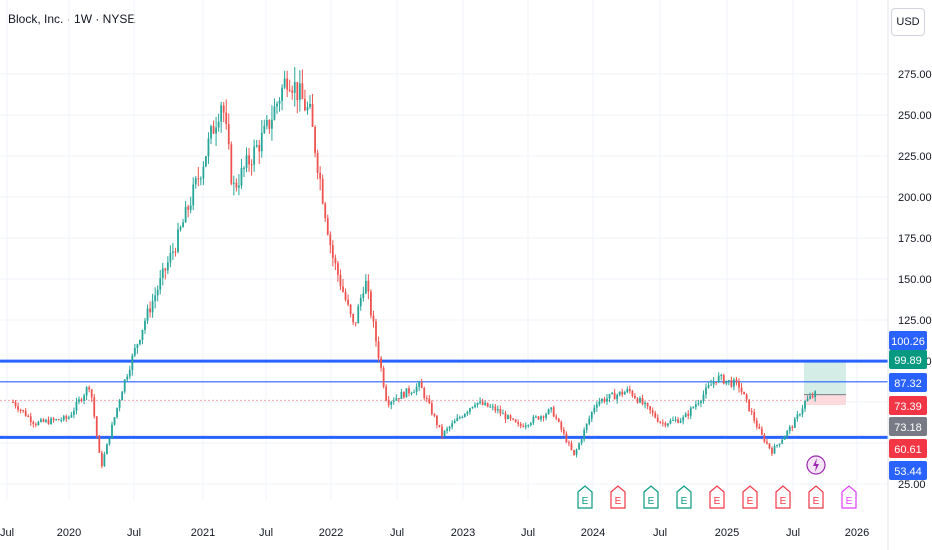  What do you see at coordinates (825, 377) in the screenshot?
I see `target-zone` at bounding box center [825, 377].